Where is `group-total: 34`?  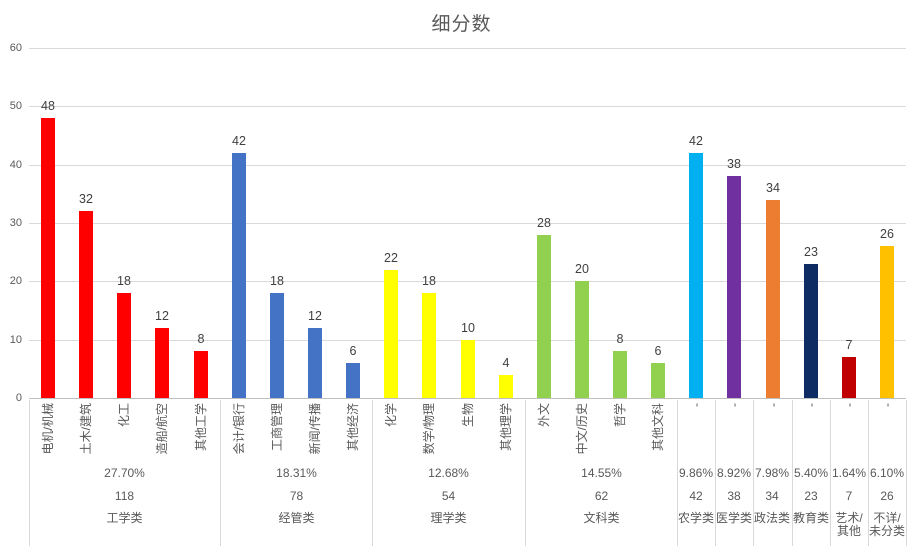
group-total: 34 is located at coordinates (772, 496).